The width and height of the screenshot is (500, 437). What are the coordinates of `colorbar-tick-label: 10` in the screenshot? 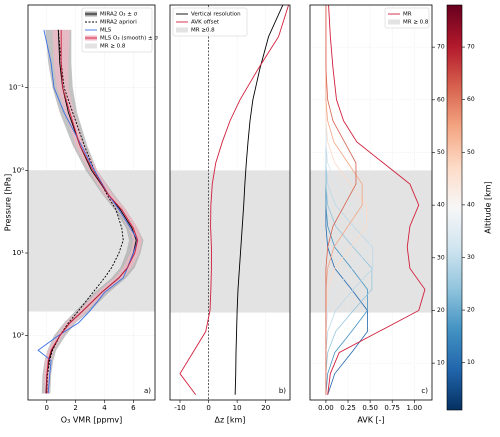 It's located at (471, 362).